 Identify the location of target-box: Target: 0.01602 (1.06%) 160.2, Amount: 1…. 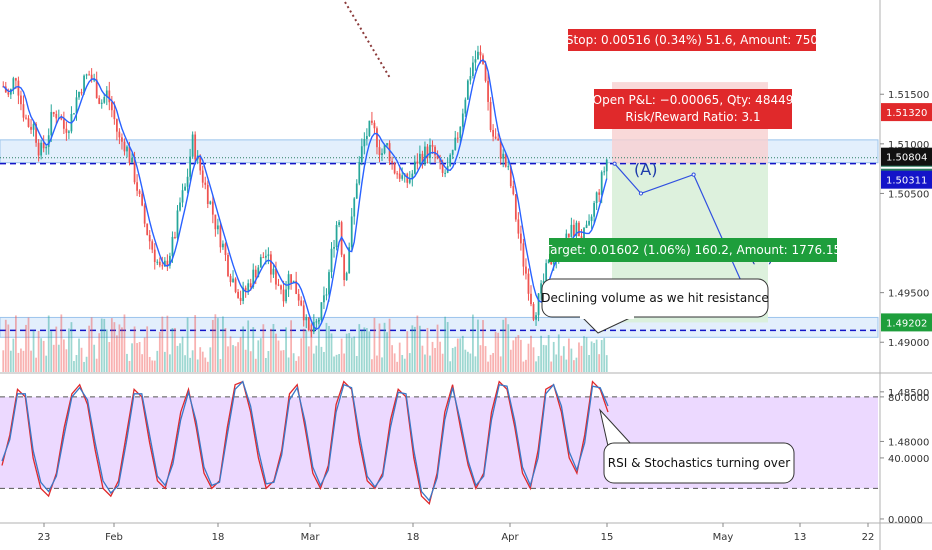
(692, 250).